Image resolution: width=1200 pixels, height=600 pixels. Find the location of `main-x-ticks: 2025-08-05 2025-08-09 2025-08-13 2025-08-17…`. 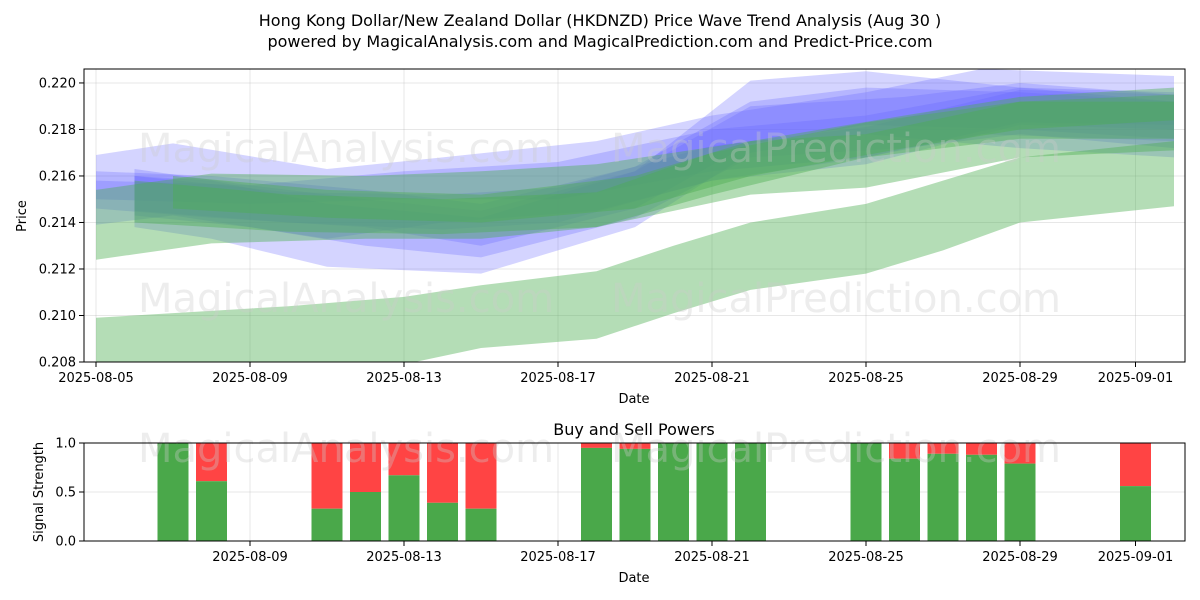

main-x-ticks: 2025-08-05 2025-08-09 2025-08-13 2025-08-17… is located at coordinates (615, 374).